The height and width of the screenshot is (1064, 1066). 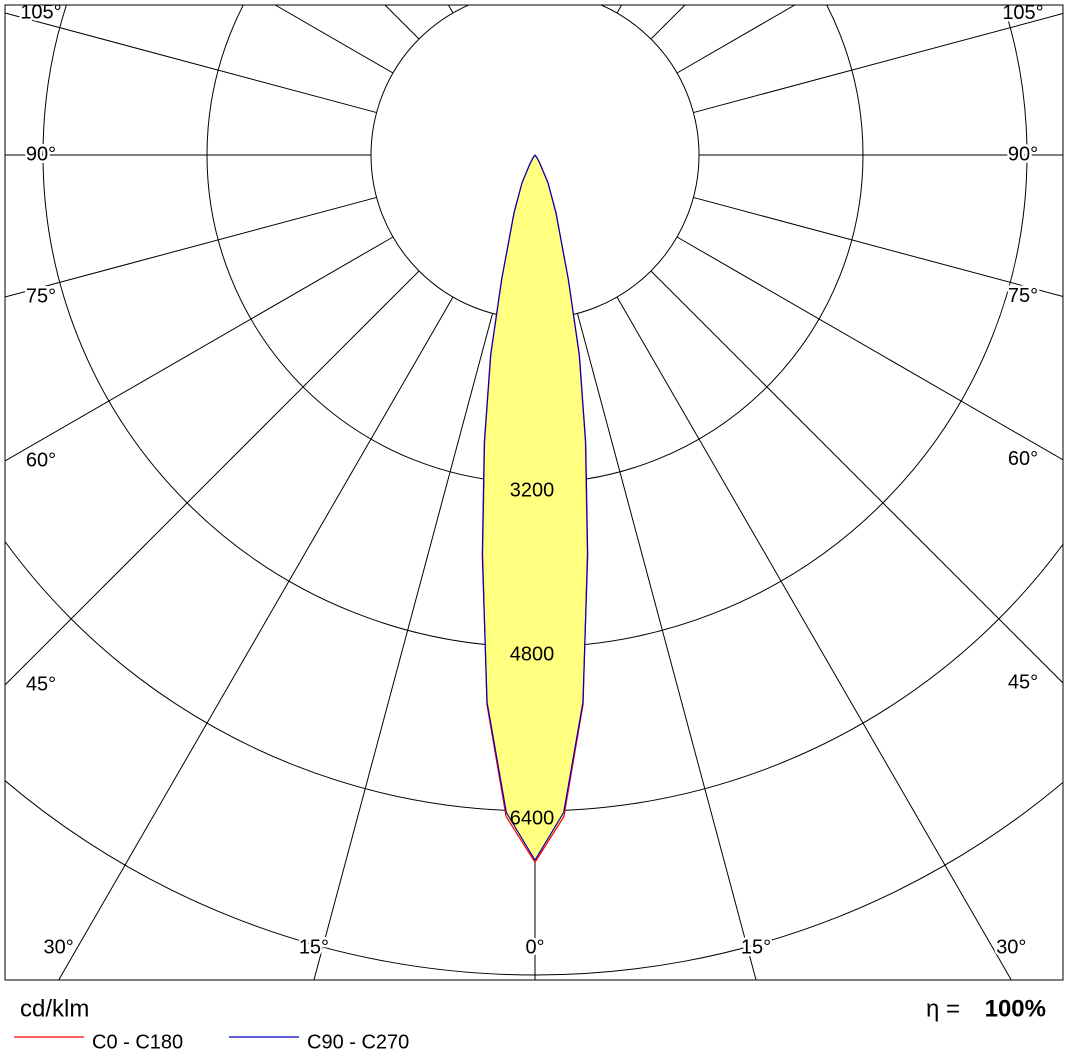 I want to click on efficiency-label: η =, so click(x=943, y=1008).